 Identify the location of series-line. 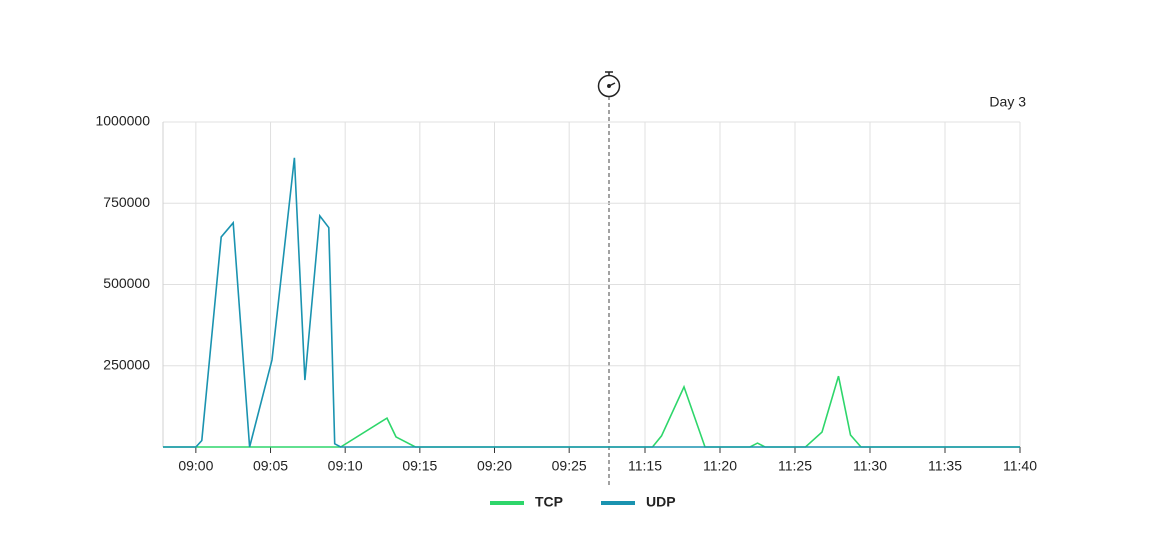
(591, 411).